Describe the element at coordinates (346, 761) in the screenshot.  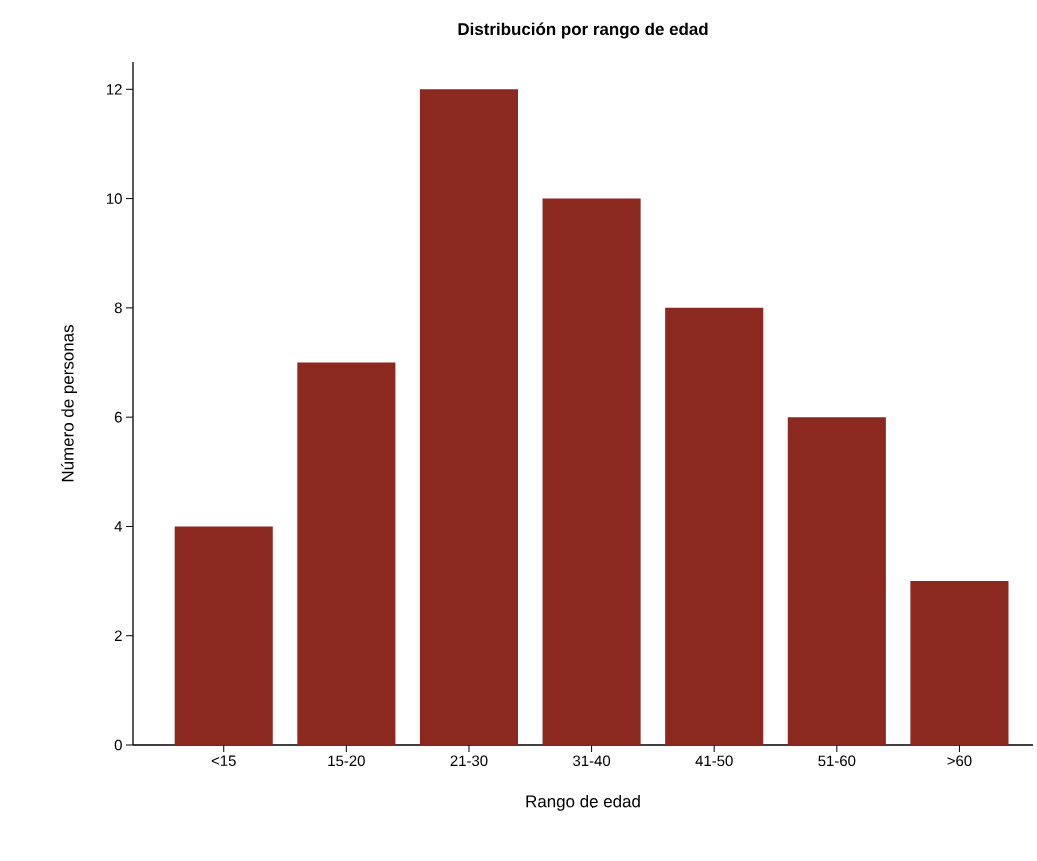
I see `x-tick-label: 15-20` at that location.